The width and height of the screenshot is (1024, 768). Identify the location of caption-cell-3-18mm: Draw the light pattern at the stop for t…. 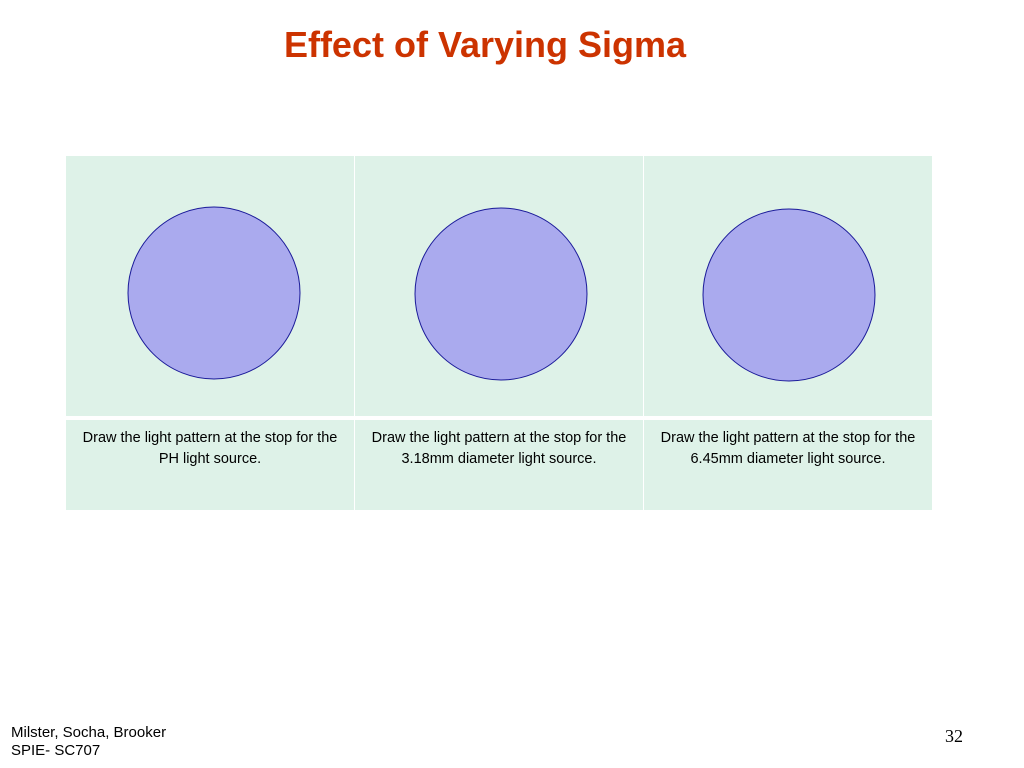
(499, 465).